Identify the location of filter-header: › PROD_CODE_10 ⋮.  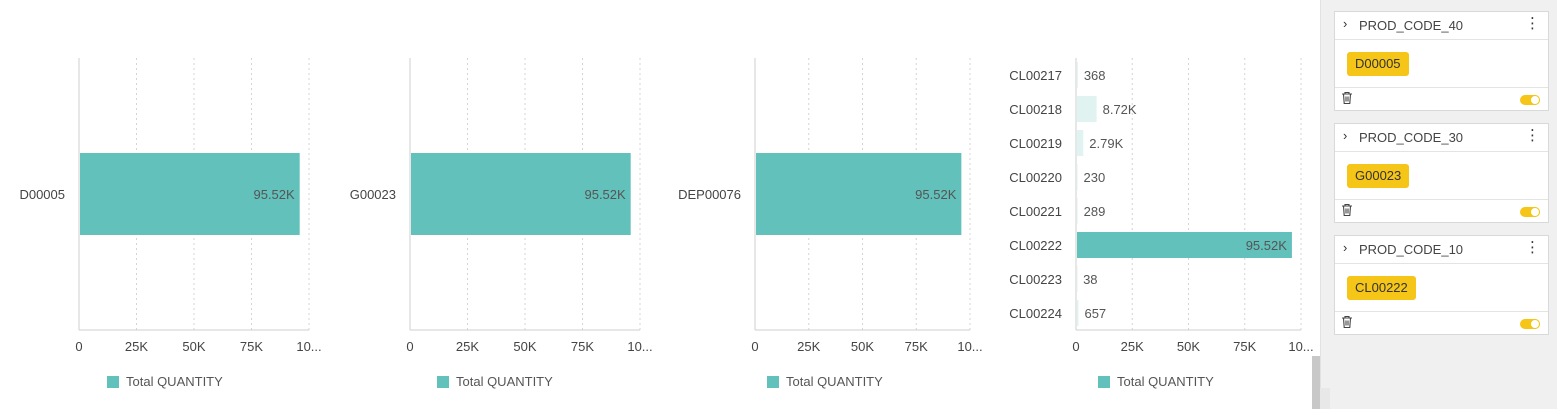
(1441, 250).